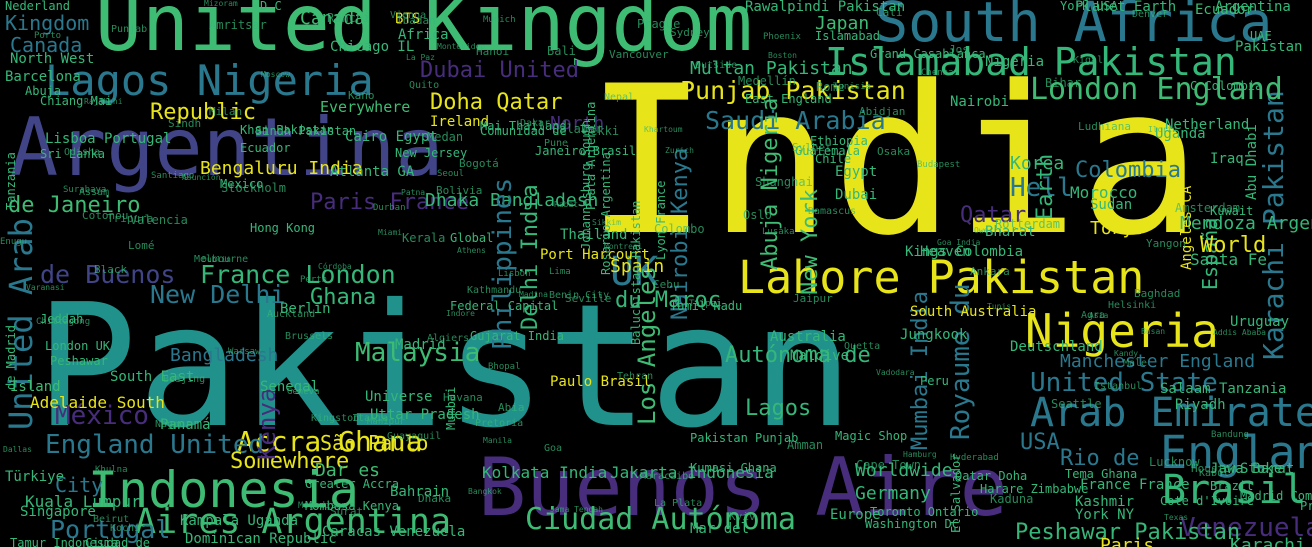  I want to click on cloud-word: Phoenix, so click(782, 37).